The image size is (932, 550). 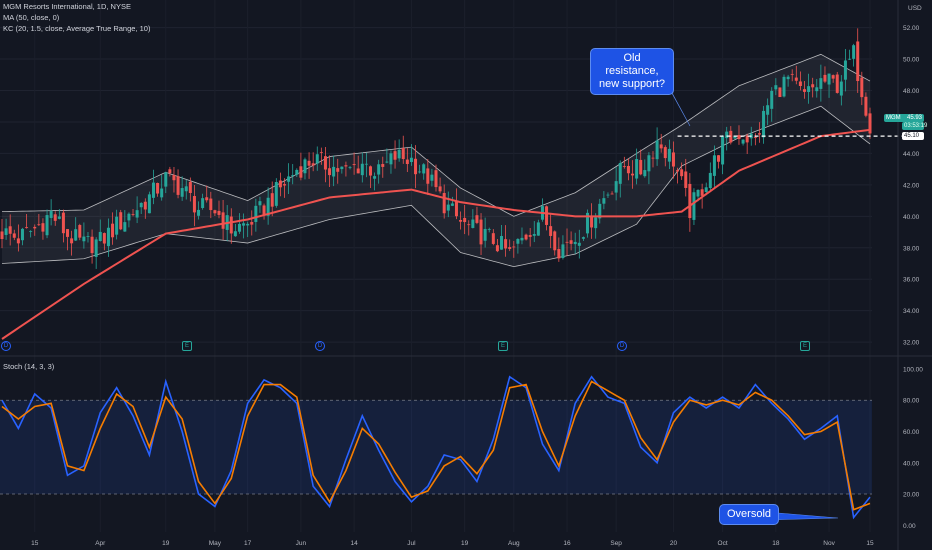 What do you see at coordinates (915, 8) in the screenshot?
I see `currency-label: USD` at bounding box center [915, 8].